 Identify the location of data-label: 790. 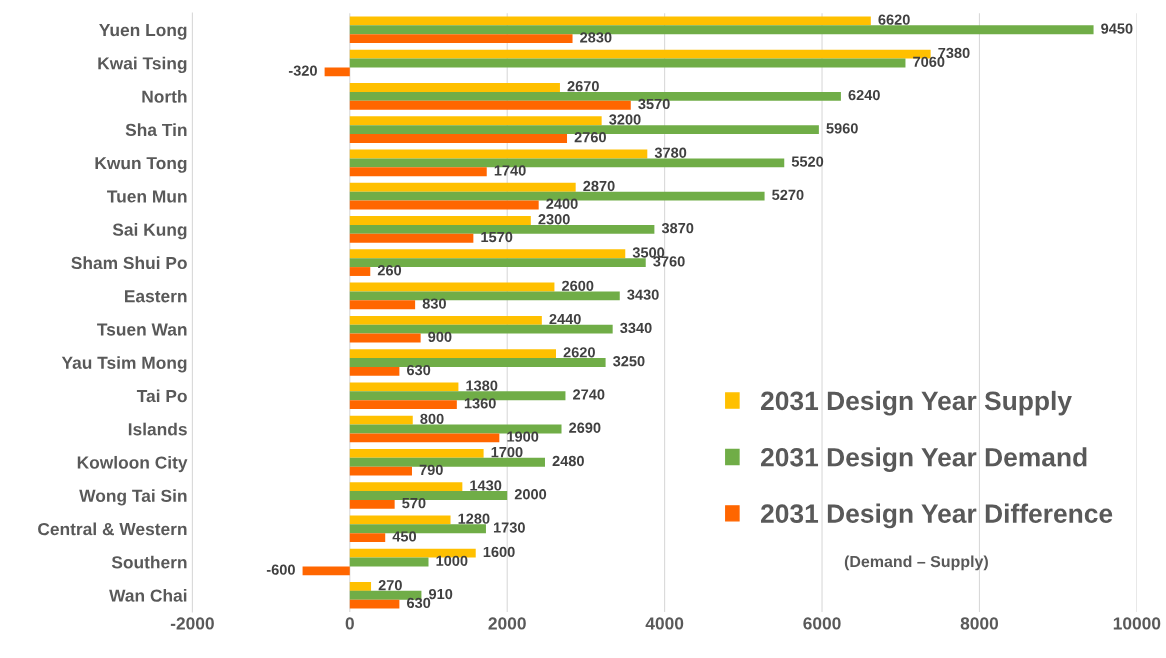
(431, 470).